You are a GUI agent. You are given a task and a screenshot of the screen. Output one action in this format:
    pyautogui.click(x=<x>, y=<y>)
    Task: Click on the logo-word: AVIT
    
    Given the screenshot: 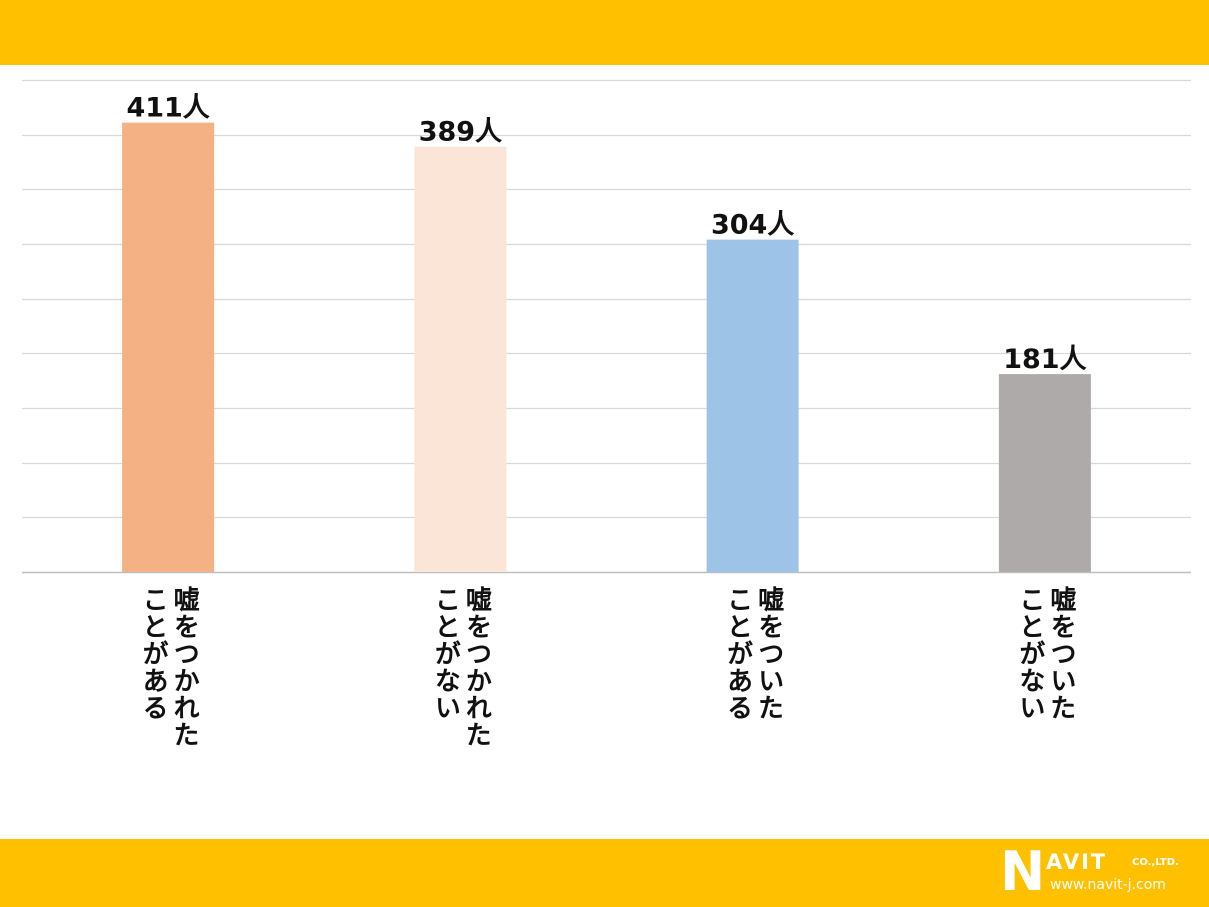 What is the action you would take?
    pyautogui.click(x=1077, y=862)
    